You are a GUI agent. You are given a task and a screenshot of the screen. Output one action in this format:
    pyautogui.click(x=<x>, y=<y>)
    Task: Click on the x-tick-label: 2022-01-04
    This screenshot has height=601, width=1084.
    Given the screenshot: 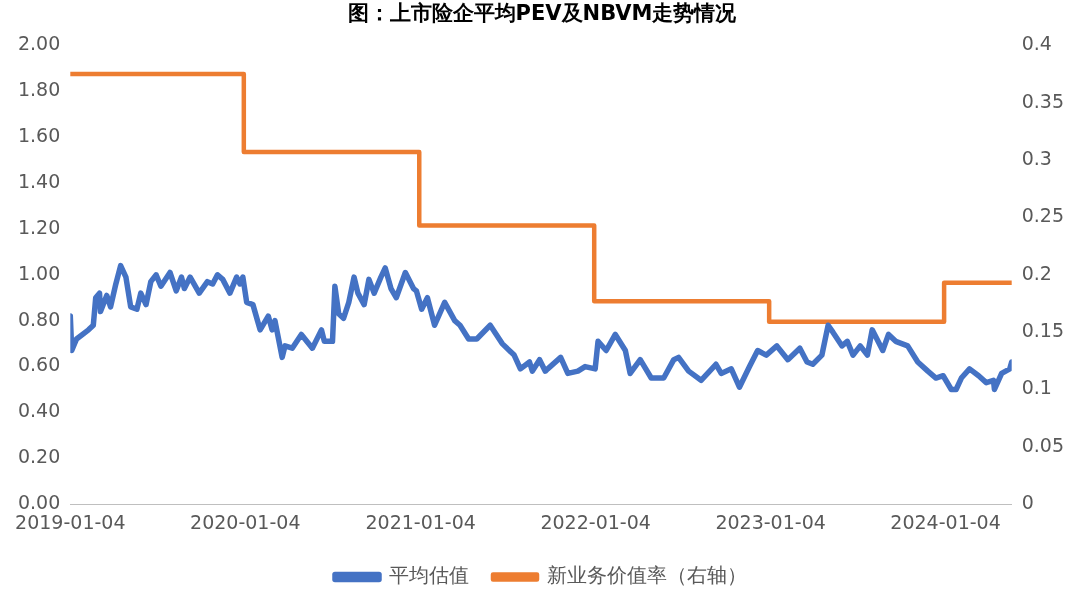 What is the action you would take?
    pyautogui.click(x=595, y=521)
    